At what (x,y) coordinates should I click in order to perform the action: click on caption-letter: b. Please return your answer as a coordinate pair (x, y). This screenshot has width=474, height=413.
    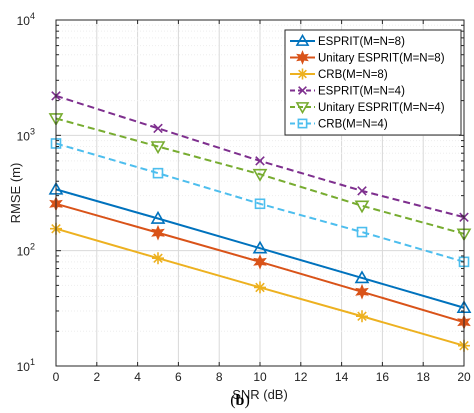
    Looking at the image, I should click on (240, 400).